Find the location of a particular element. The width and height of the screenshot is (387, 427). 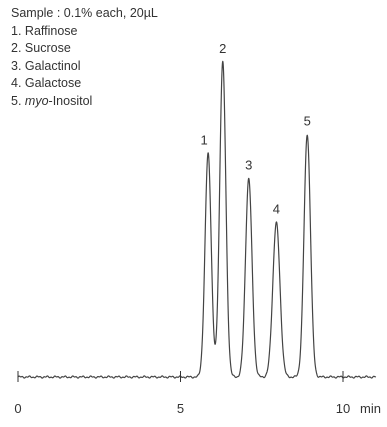

legend-item-name: Galactose is located at coordinates (53, 83).